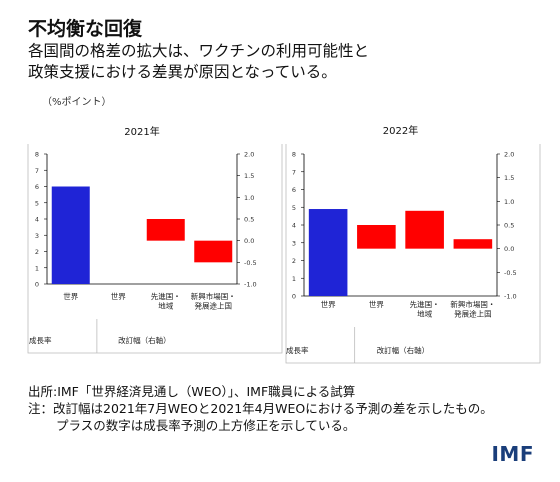  Describe the element at coordinates (328, 252) in the screenshot. I see `chart-2-growth-bar` at that location.